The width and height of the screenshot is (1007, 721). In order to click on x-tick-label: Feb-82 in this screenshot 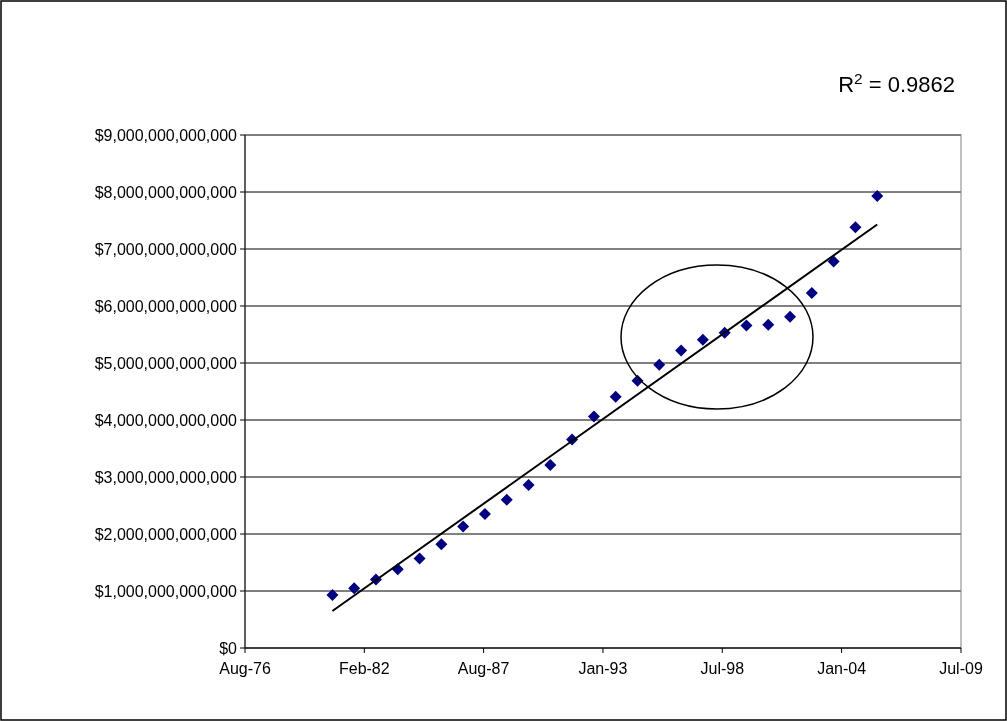, I will do `click(364, 668)`.